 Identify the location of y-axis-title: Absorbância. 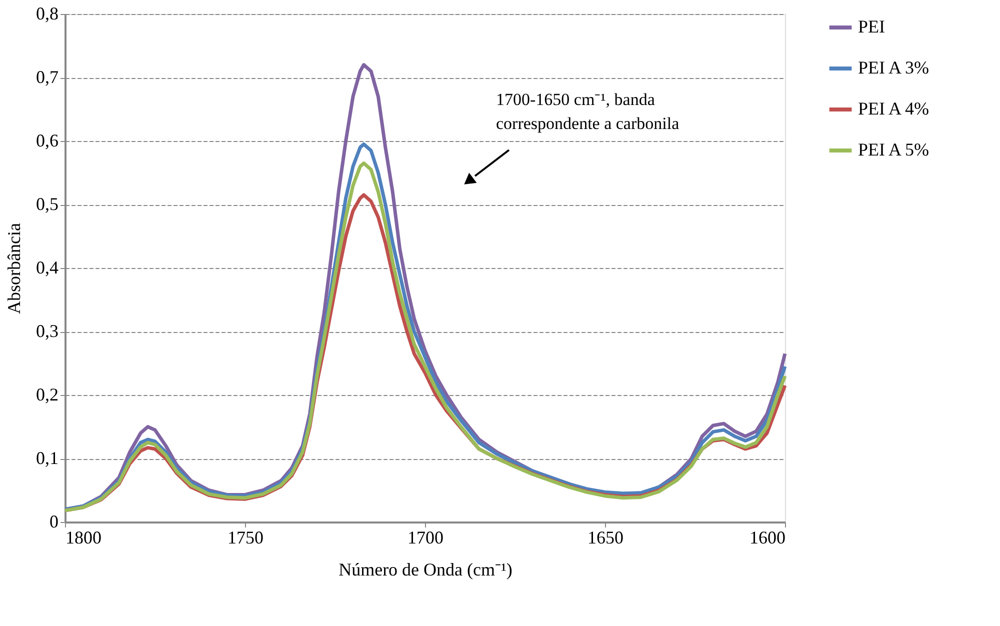
(14, 268).